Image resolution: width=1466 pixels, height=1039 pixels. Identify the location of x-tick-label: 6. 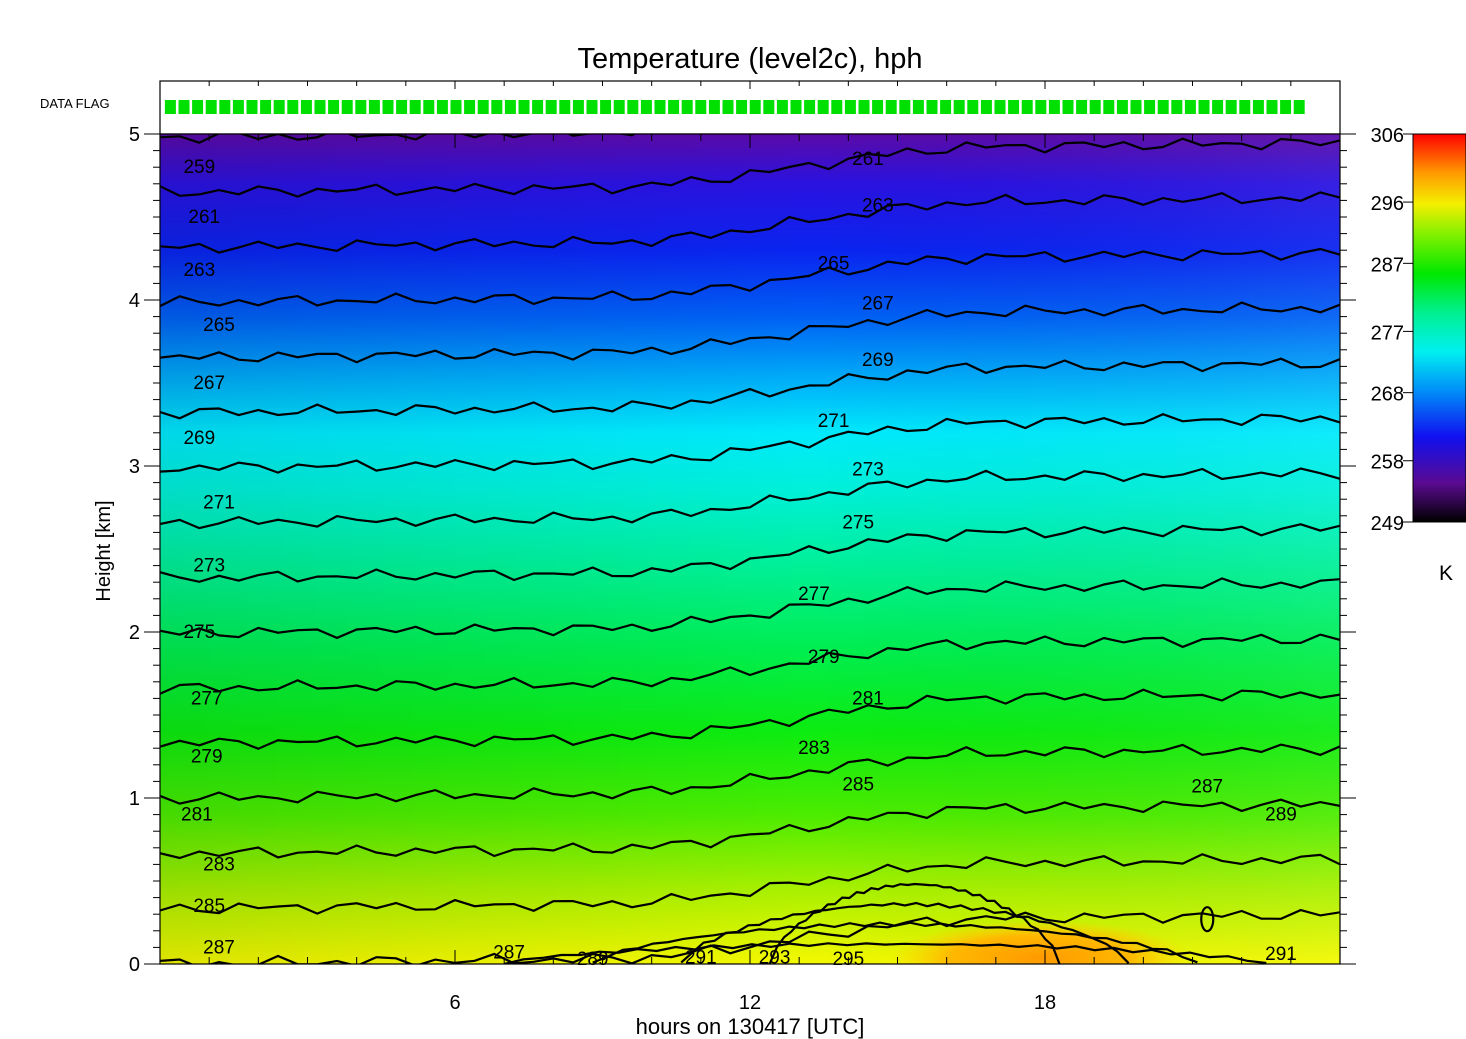
(454, 1003).